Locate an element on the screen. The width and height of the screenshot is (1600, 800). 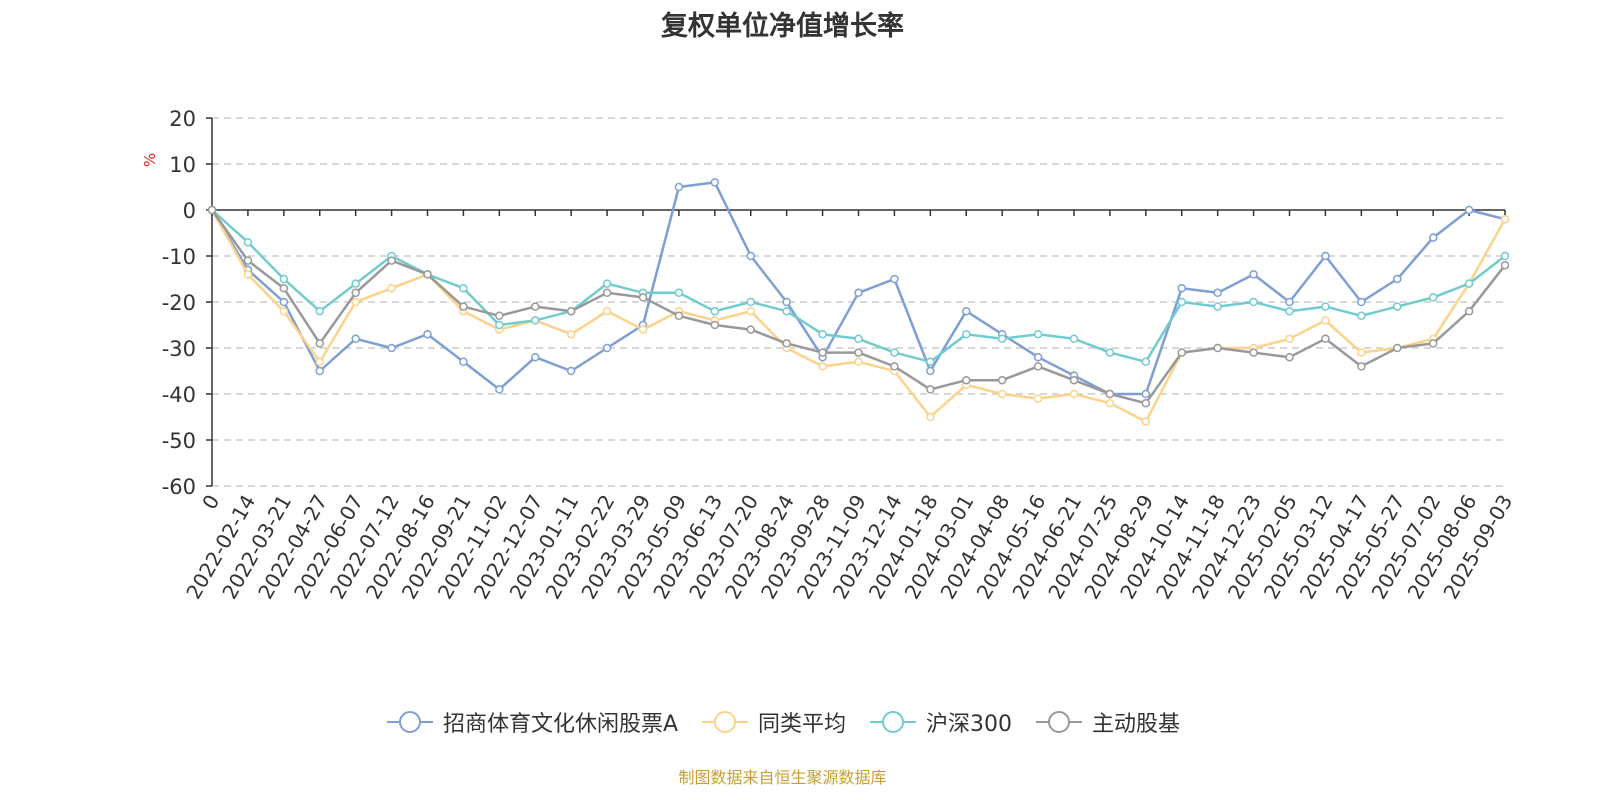
legend-item-0: 招商体育文化休闲股票A is located at coordinates (531, 722).